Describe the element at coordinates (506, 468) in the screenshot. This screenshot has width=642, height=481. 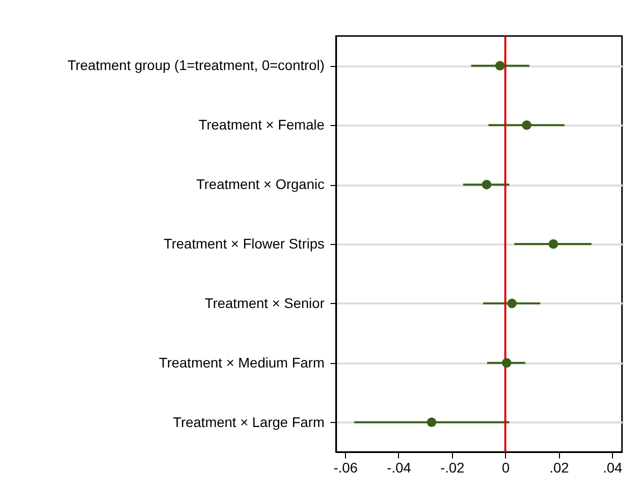
I see `x-tick-label: 0` at that location.